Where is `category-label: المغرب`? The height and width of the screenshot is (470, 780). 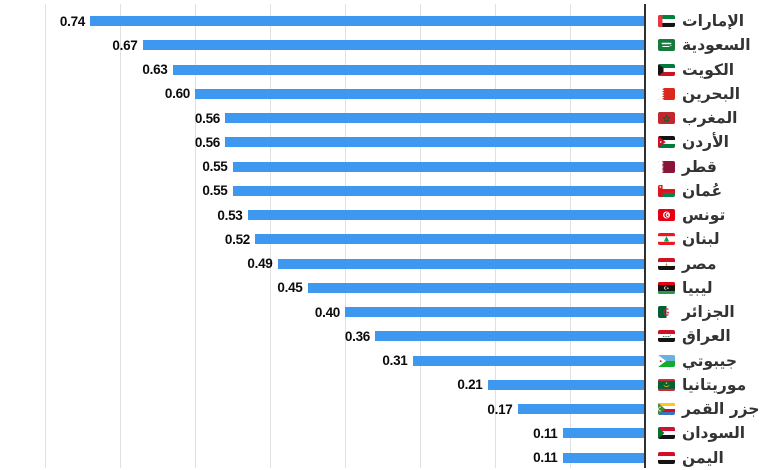 category-label: المغرب is located at coordinates (710, 118).